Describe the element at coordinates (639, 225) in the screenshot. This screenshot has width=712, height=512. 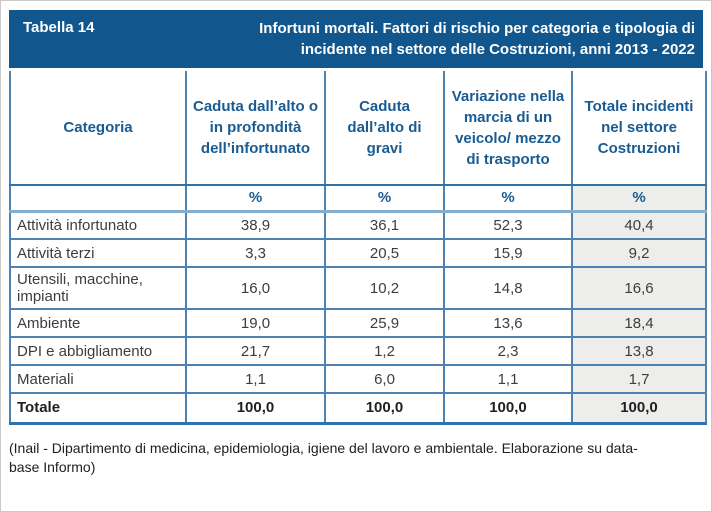
I see `value-cell: 40,4` at that location.